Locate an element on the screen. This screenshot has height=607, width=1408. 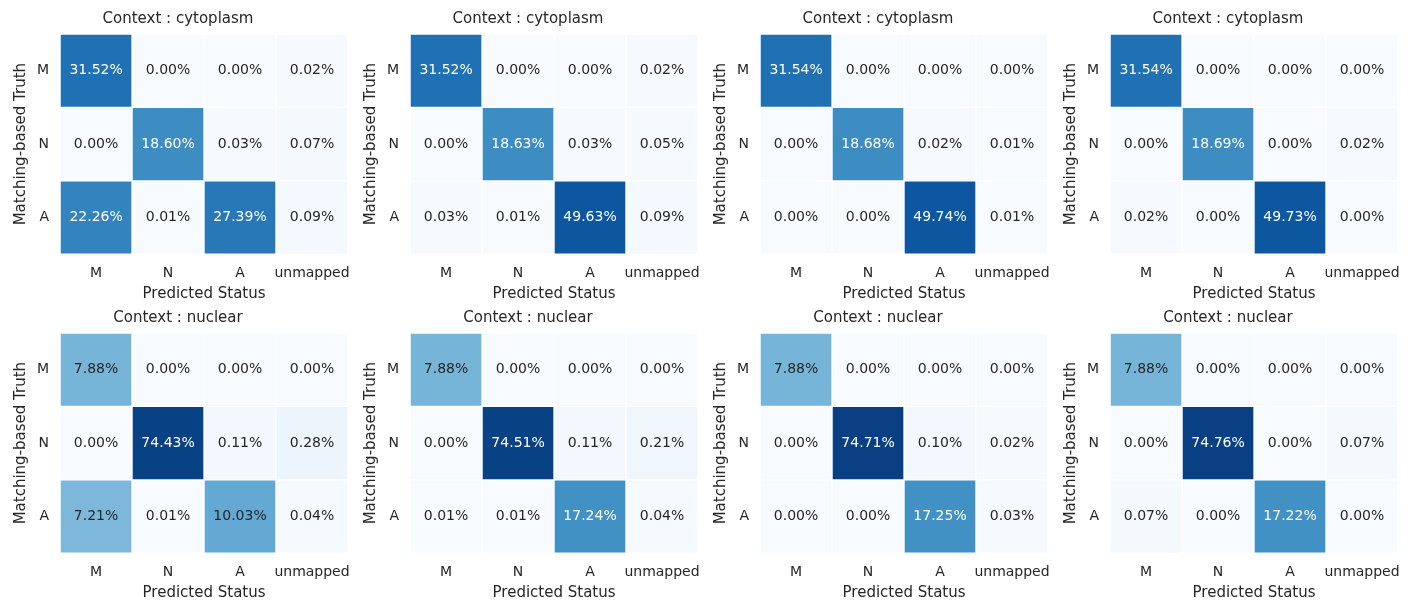
data-label: 0.05% is located at coordinates (662, 142).